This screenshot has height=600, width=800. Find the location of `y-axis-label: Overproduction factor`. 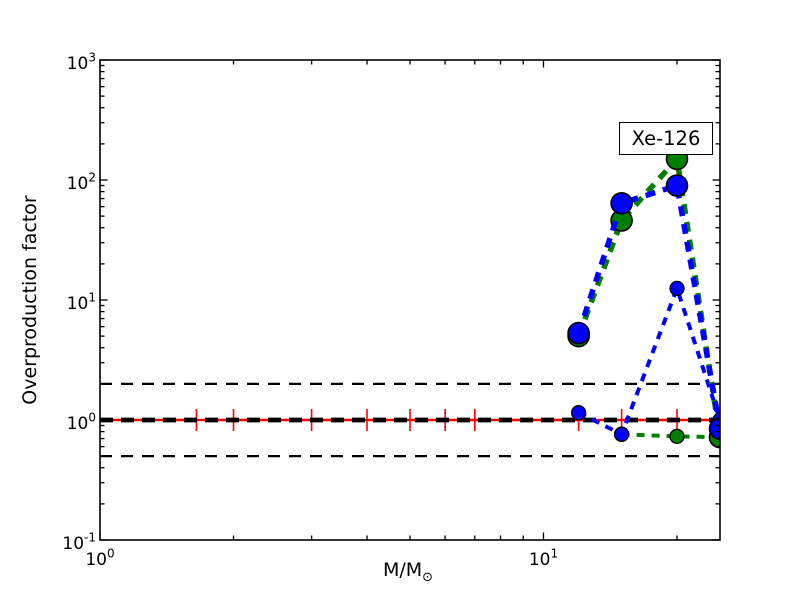

y-axis-label: Overproduction factor is located at coordinates (30, 300).